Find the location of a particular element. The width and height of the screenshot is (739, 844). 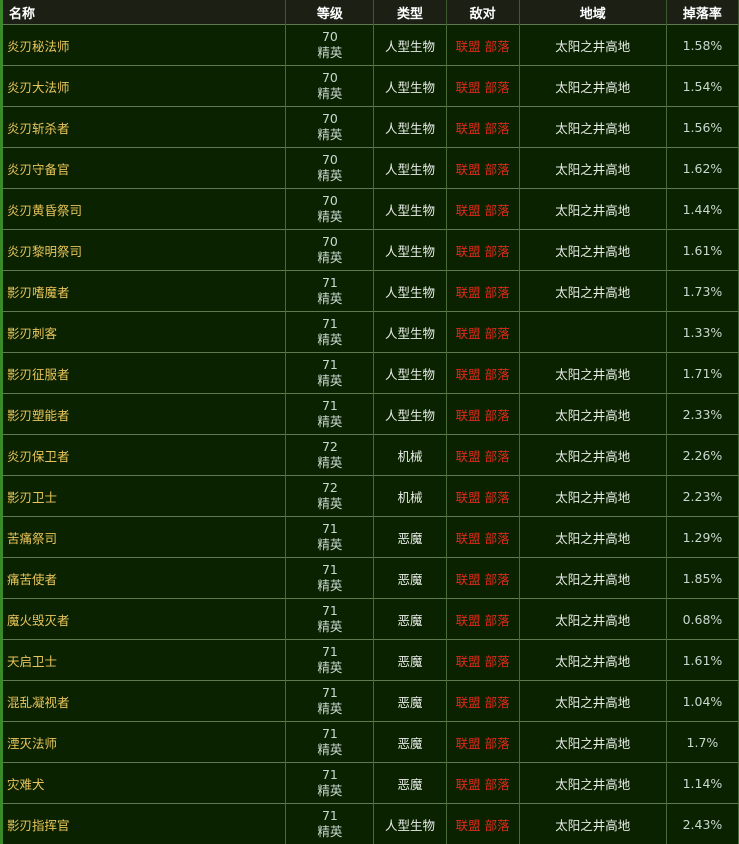

drop-rate-cell: 1.61% is located at coordinates (702, 660).